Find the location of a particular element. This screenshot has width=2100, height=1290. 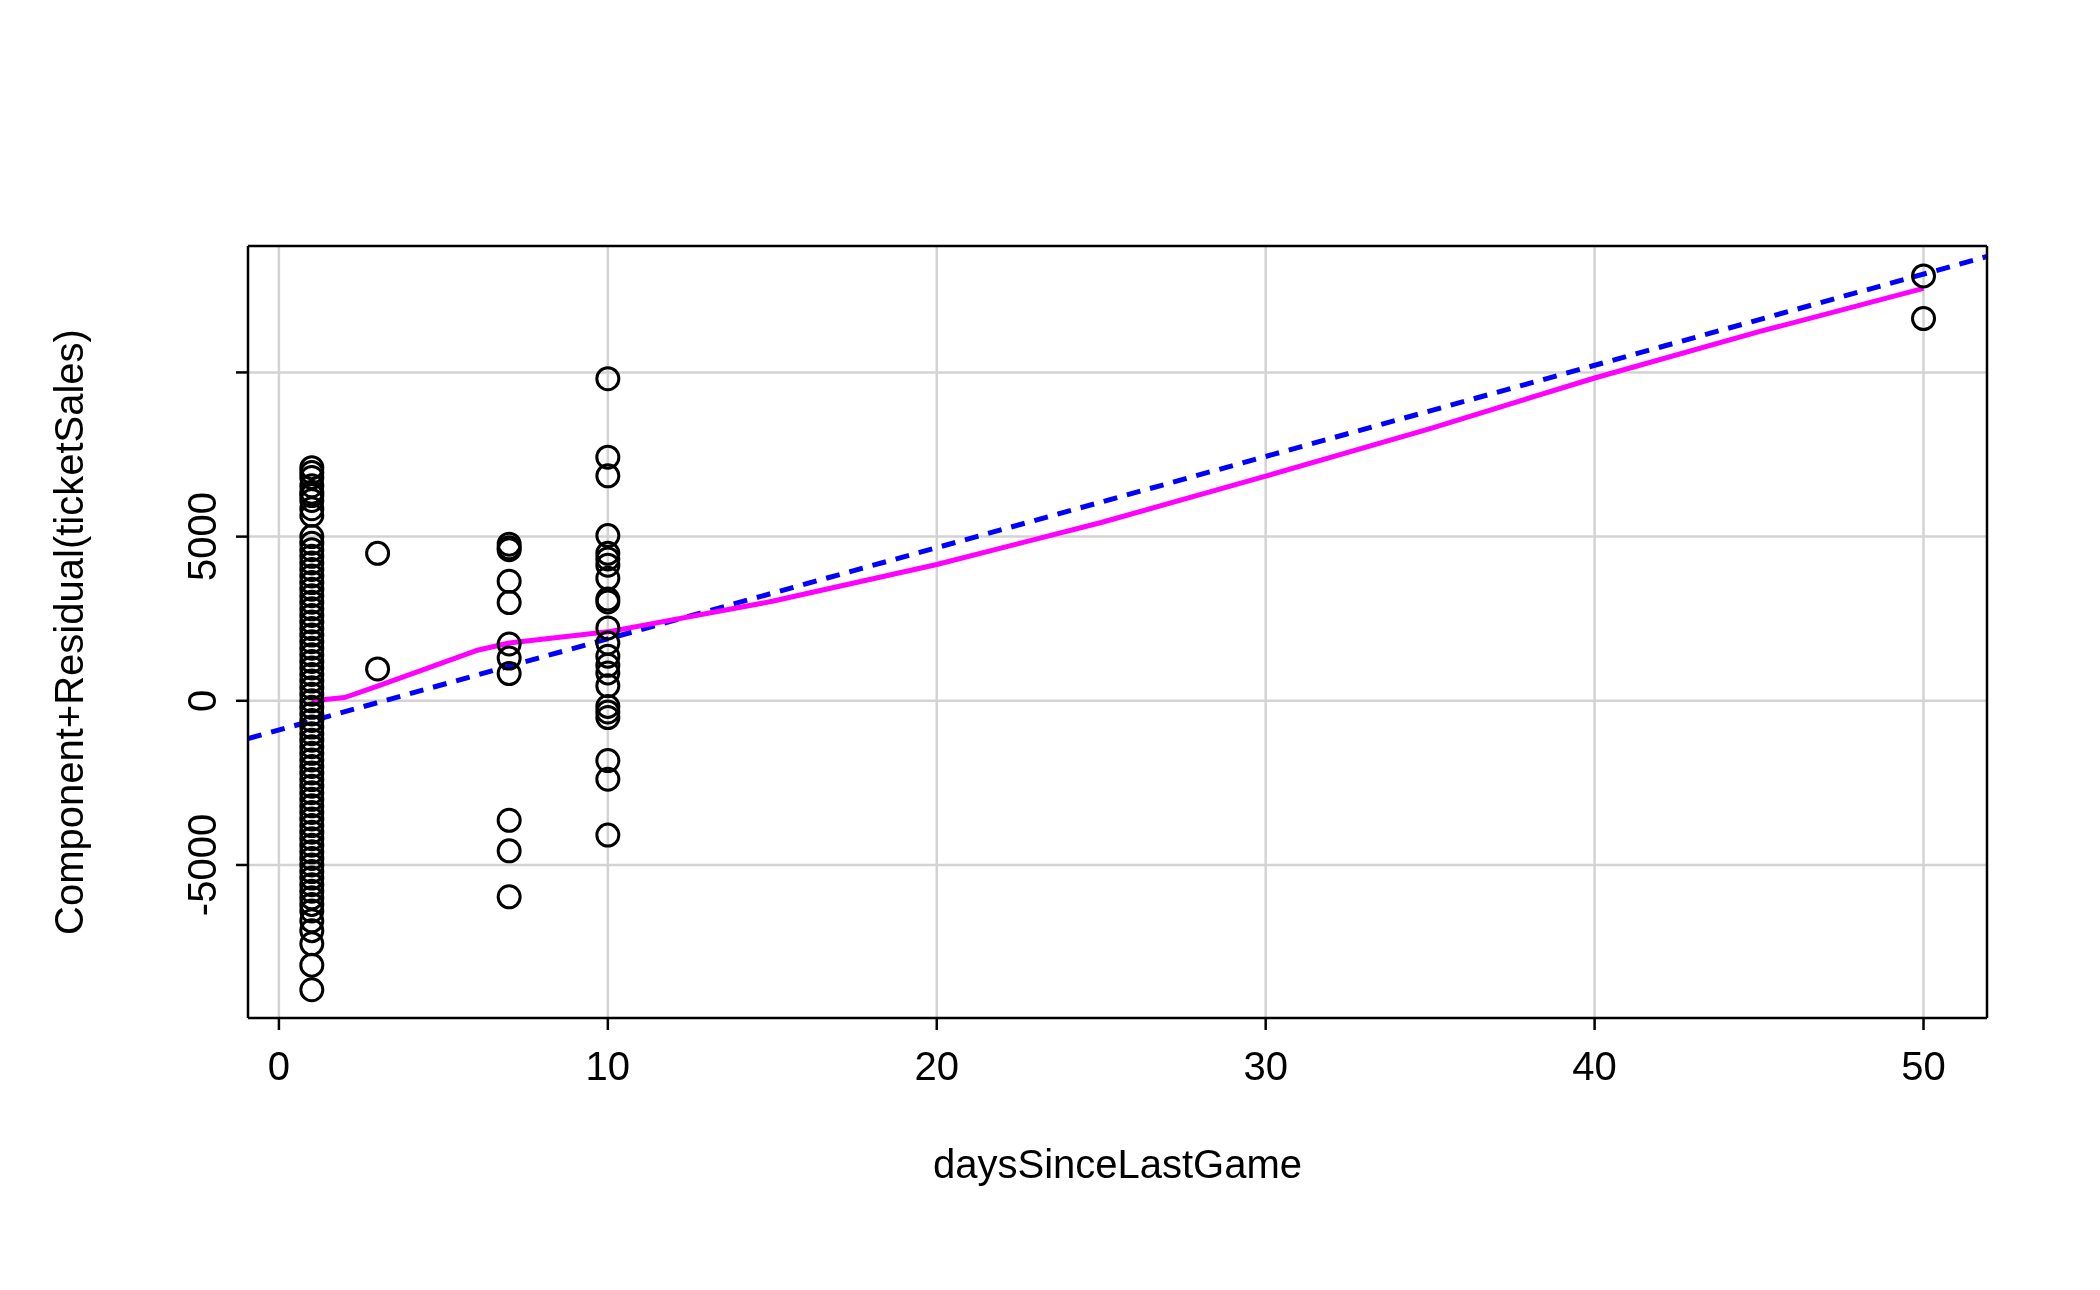

x-axis-title: daysSinceLastGame is located at coordinates (1117, 1164).